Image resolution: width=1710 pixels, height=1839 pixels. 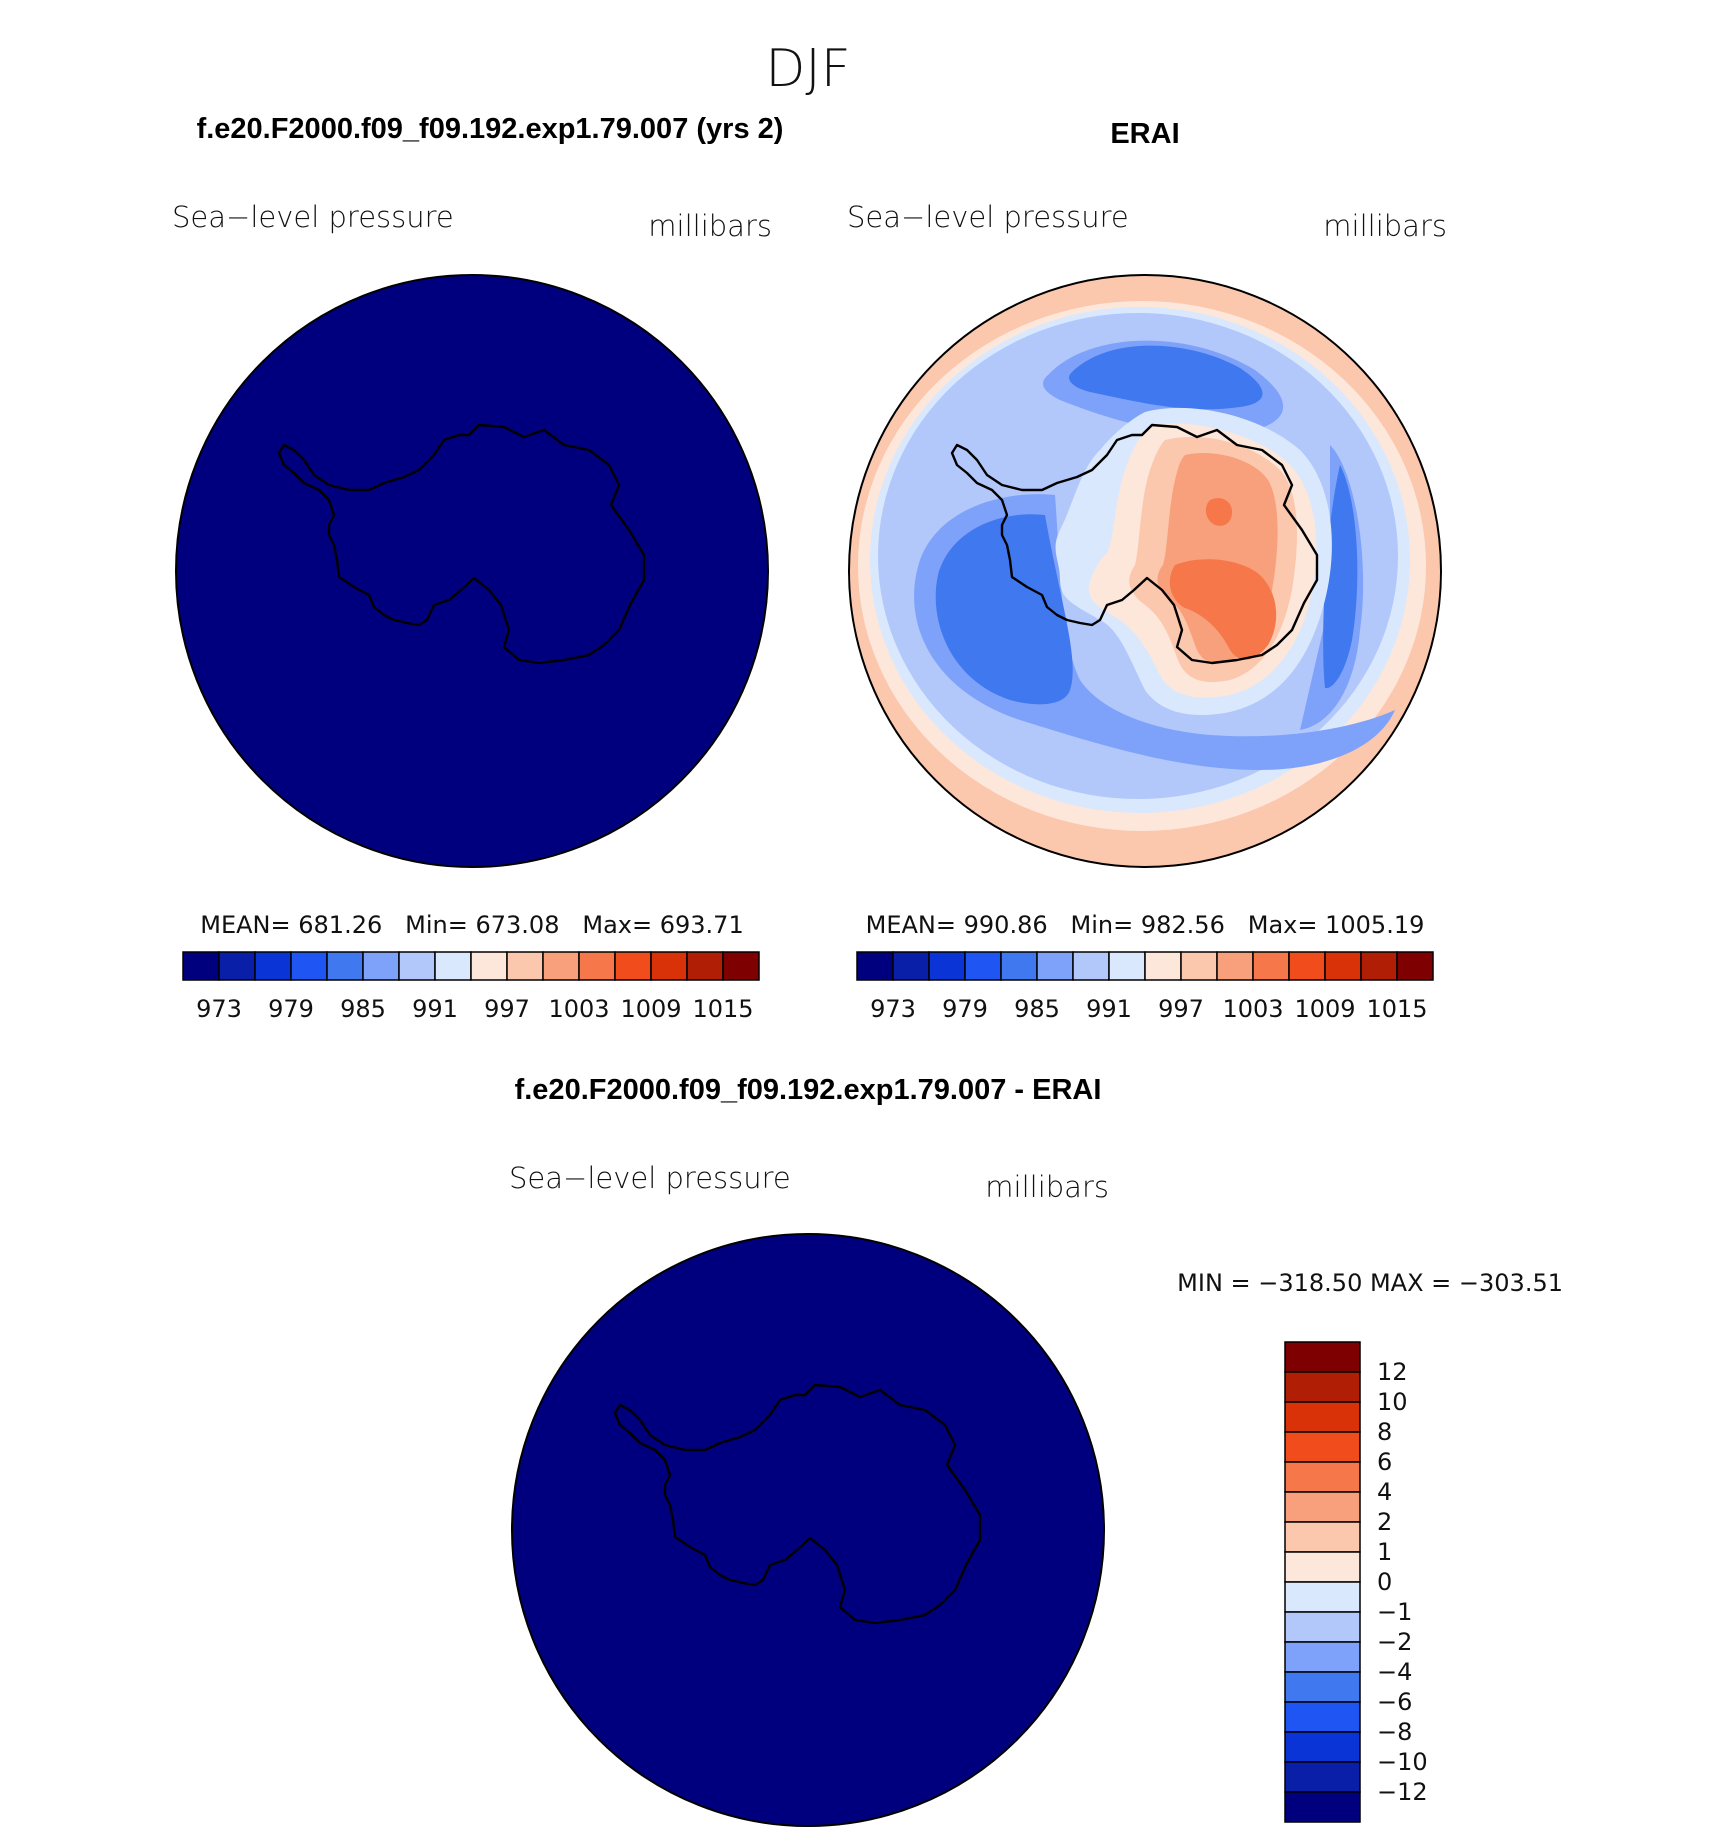 What do you see at coordinates (471, 987) in the screenshot?
I see `colorbar-model: 973 979 985 991 997 1003 1009 1015` at bounding box center [471, 987].